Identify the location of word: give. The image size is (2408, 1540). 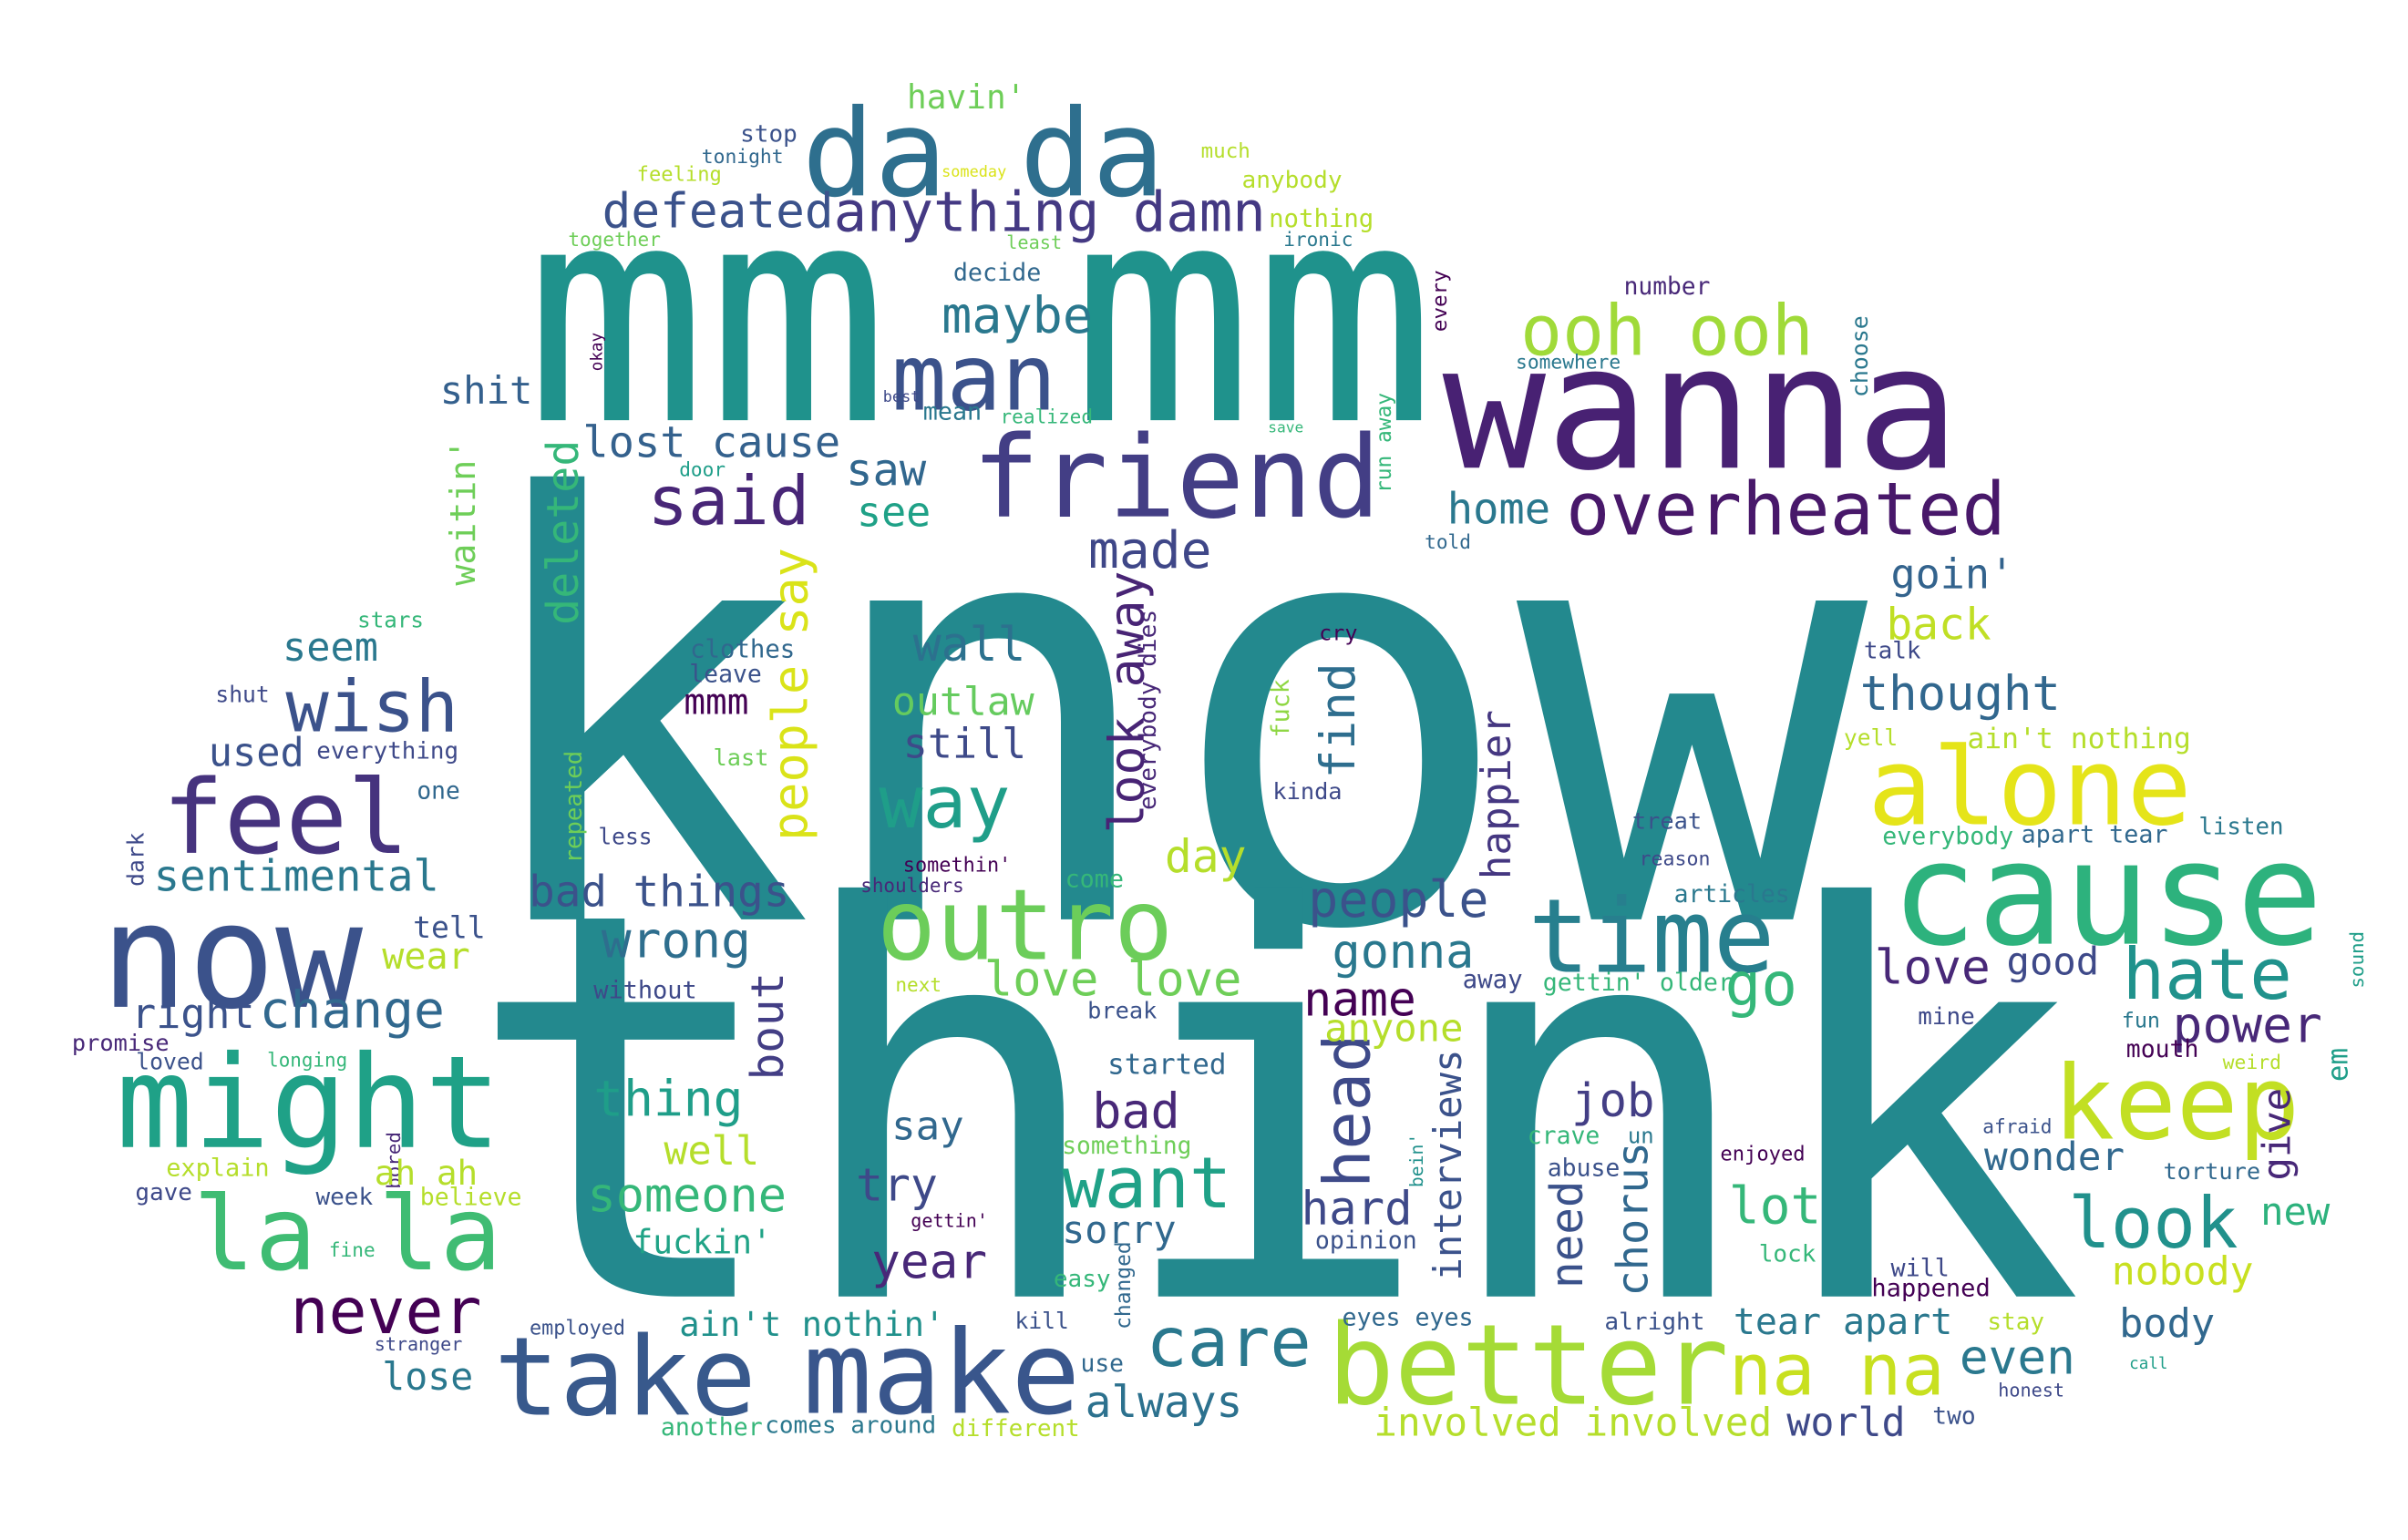
(2277, 1134).